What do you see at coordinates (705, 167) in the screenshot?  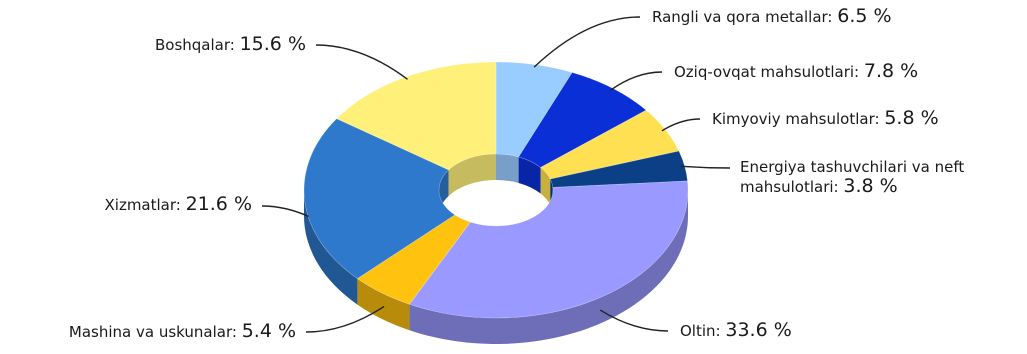 I see `leader-line-energiya-tashuvchilari-va-neft-mahsulotlari` at bounding box center [705, 167].